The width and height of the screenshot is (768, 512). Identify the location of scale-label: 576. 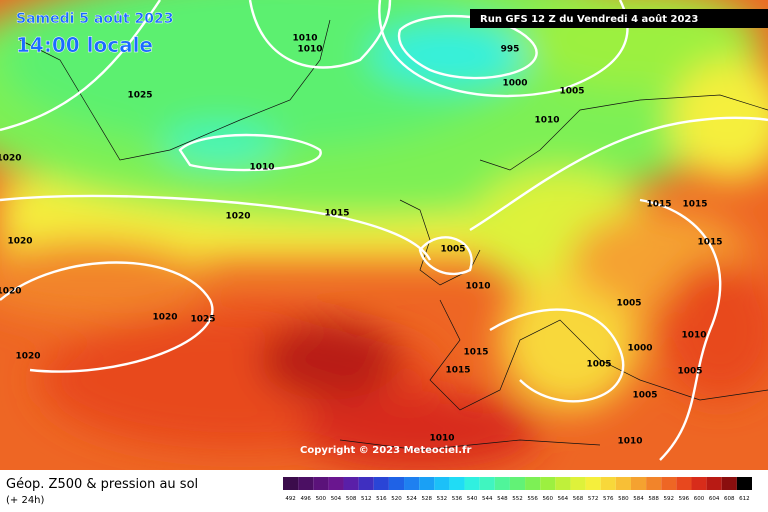
(608, 499).